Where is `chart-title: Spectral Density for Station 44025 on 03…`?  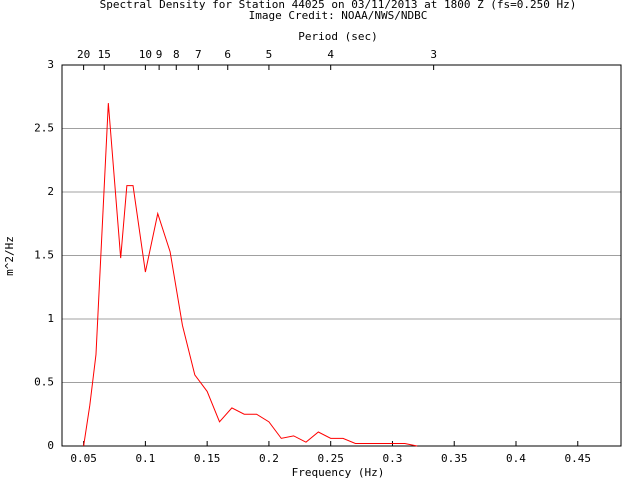
chart-title: Spectral Density for Station 44025 on 03… is located at coordinates (338, 5).